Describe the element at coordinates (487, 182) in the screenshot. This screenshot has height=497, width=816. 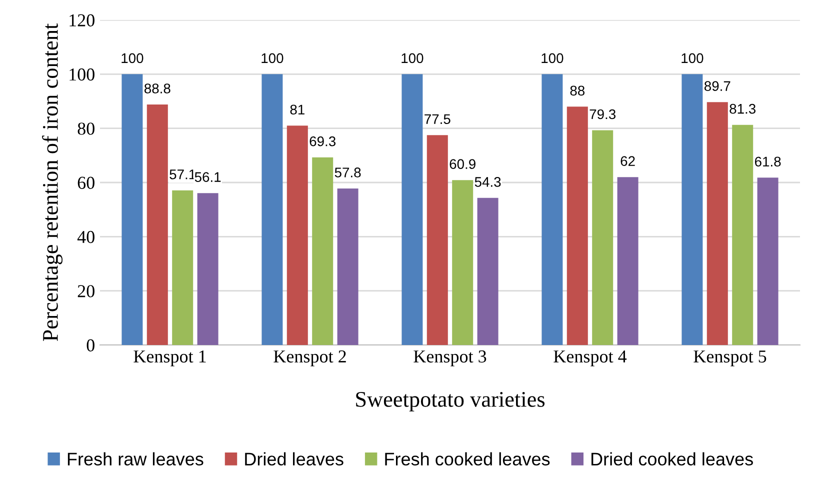
I see `data-label: 54.3` at that location.